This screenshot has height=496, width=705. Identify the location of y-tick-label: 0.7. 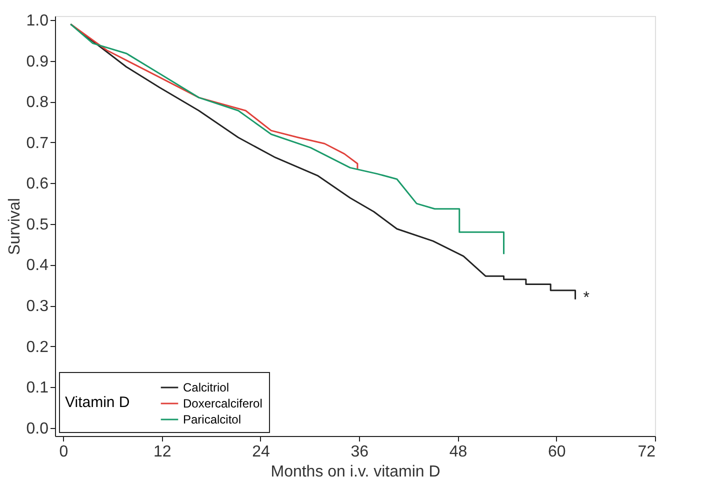
(37, 143).